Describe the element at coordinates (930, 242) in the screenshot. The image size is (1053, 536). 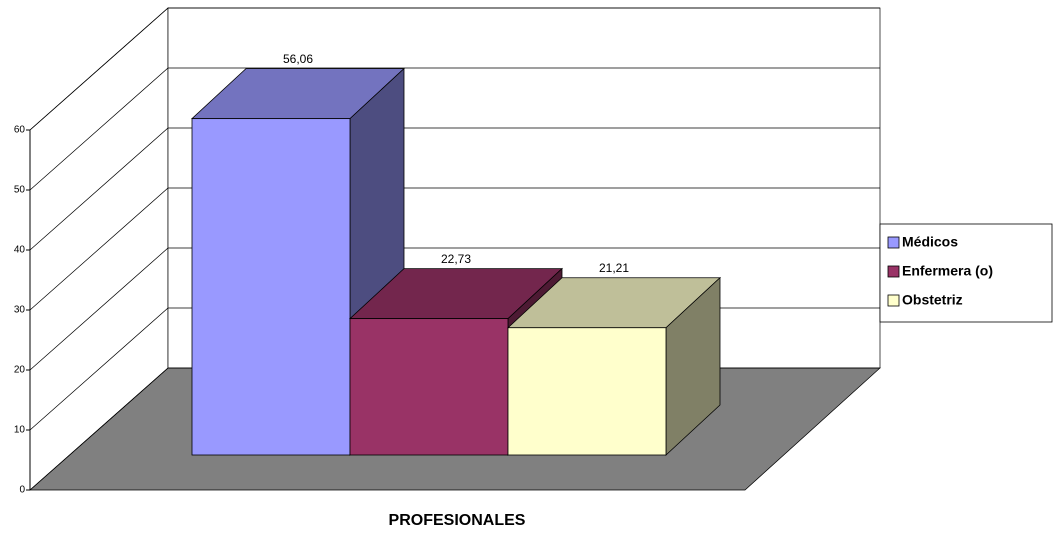
I see `legend-label: Médicos` at that location.